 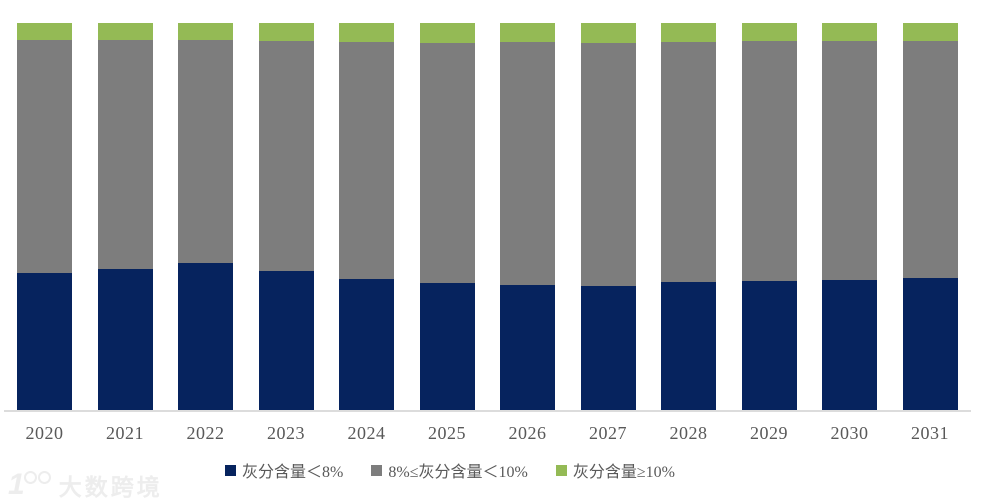 I want to click on watermark: 1 大数跨境, so click(x=85, y=485).